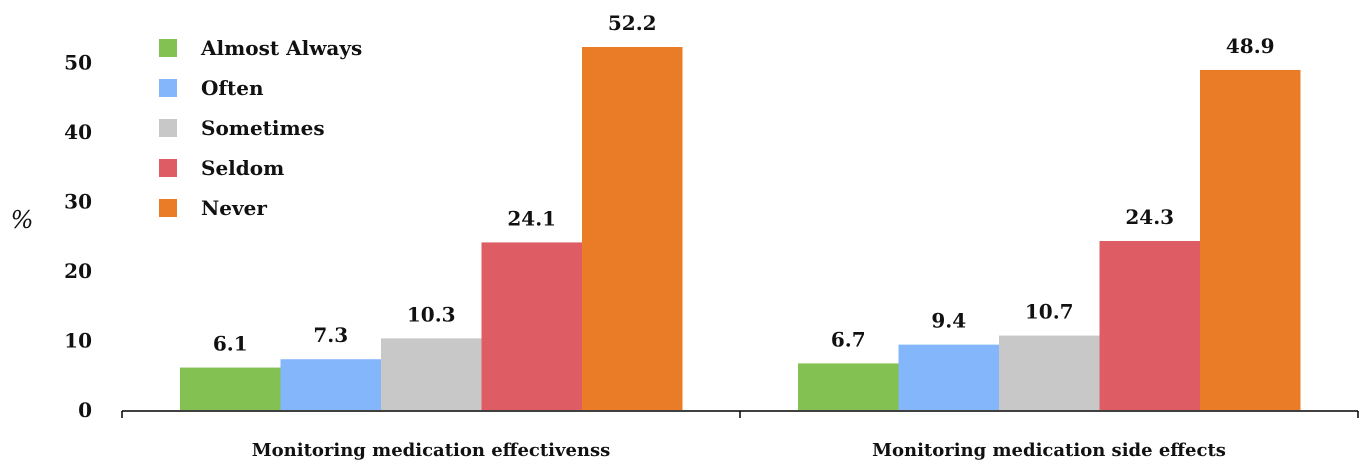 This screenshot has height=465, width=1361. Describe the element at coordinates (431, 450) in the screenshot. I see `category-label: Monitoring medication effectivenss` at that location.